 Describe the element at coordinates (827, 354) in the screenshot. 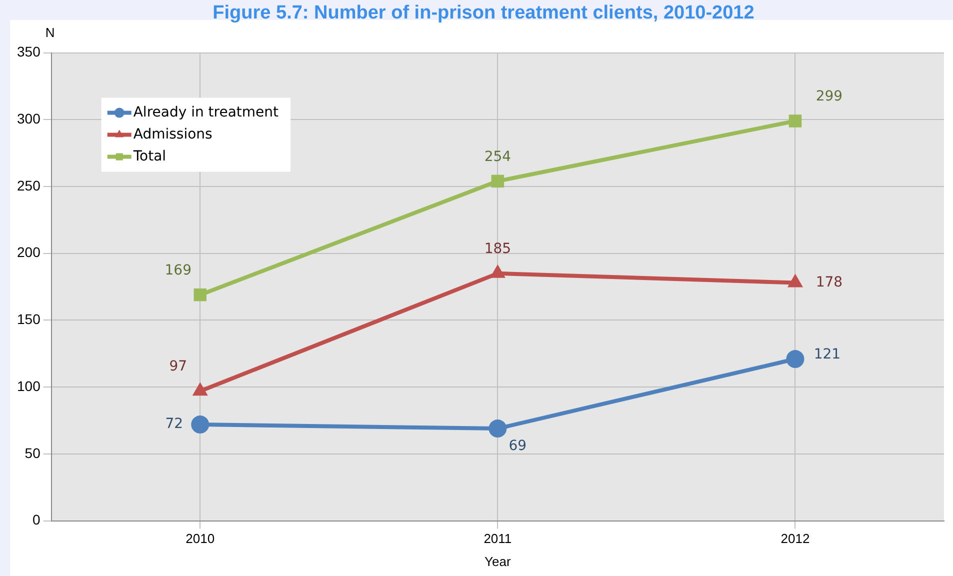

I see `data-label: 121` at that location.